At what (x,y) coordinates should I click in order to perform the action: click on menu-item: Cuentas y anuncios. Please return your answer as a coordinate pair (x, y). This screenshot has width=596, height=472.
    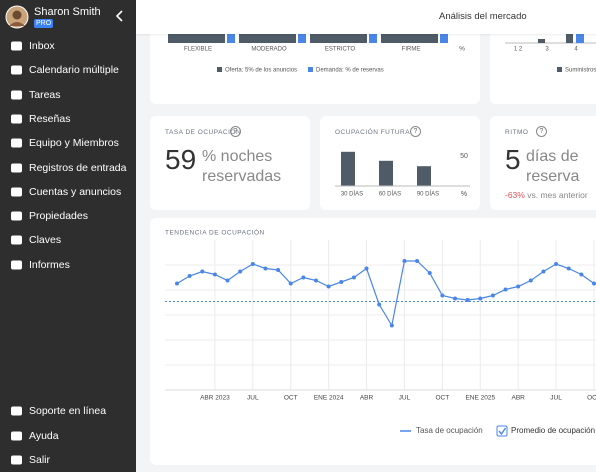
    Looking at the image, I should click on (65, 192).